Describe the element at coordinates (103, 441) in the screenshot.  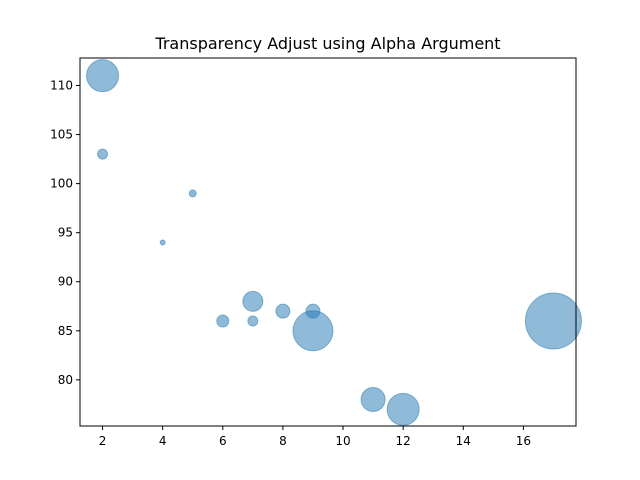
I see `x-tick-label: 2` at that location.